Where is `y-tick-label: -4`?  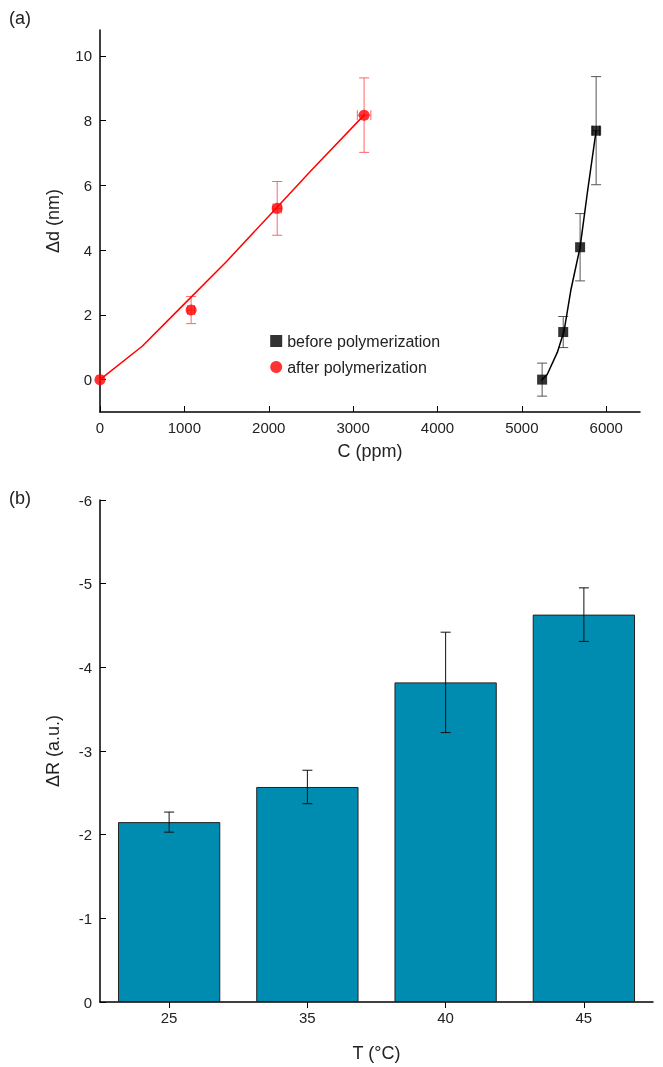
y-tick-label: -4 is located at coordinates (85, 667).